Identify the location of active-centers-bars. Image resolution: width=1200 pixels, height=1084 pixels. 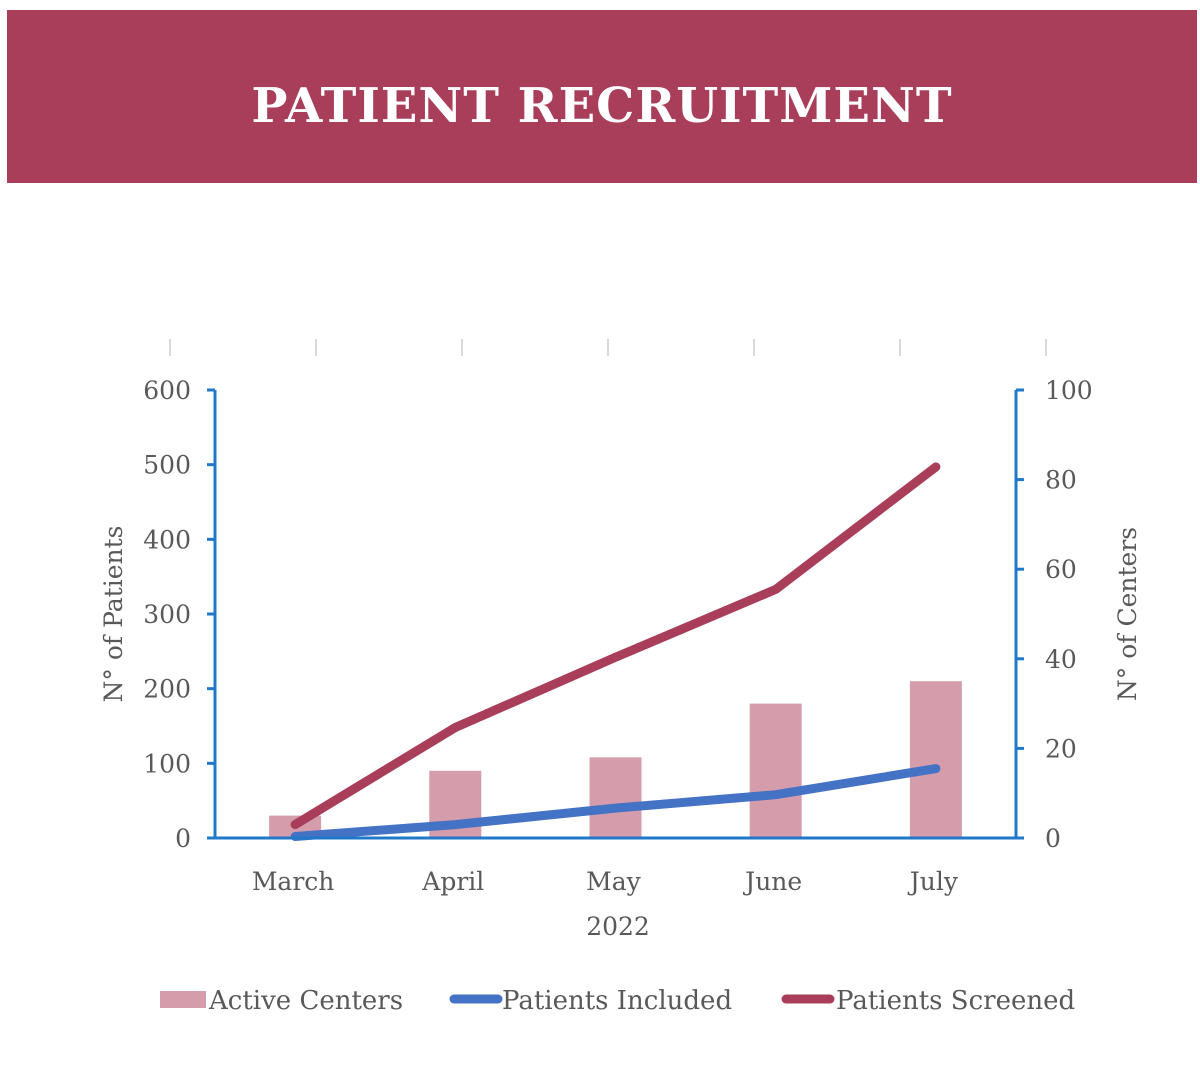
(615, 759).